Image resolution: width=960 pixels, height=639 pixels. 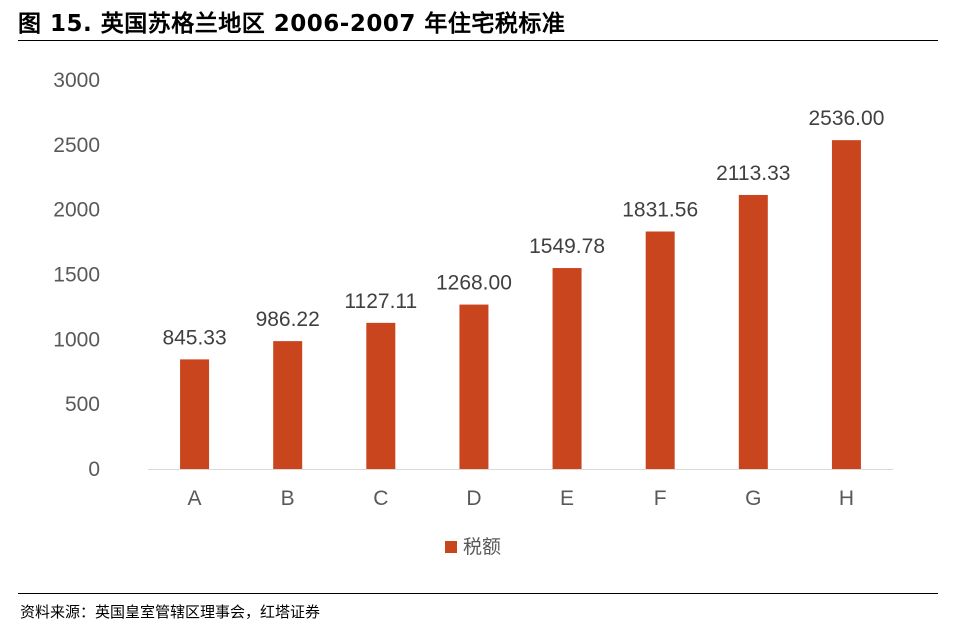 I want to click on y-axis-tick-labels: 0 500 1000 1500 2000 2500 3000, so click(x=76, y=275).